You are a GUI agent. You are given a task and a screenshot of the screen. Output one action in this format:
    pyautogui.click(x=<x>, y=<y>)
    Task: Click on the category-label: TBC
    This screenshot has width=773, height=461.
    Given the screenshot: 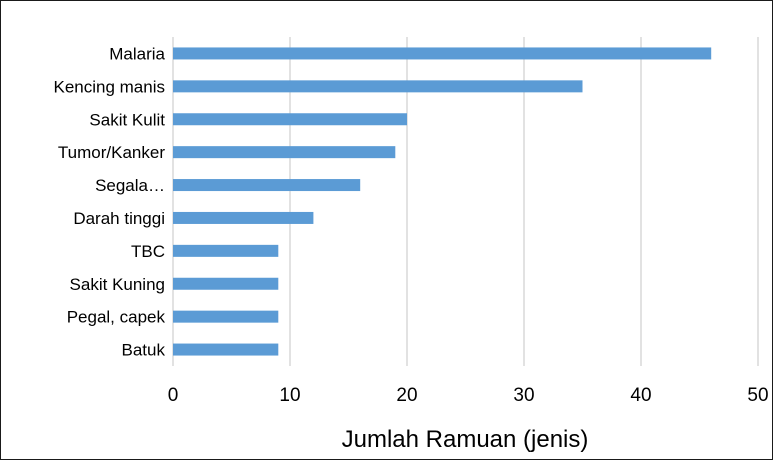 What is the action you would take?
    pyautogui.click(x=148, y=251)
    